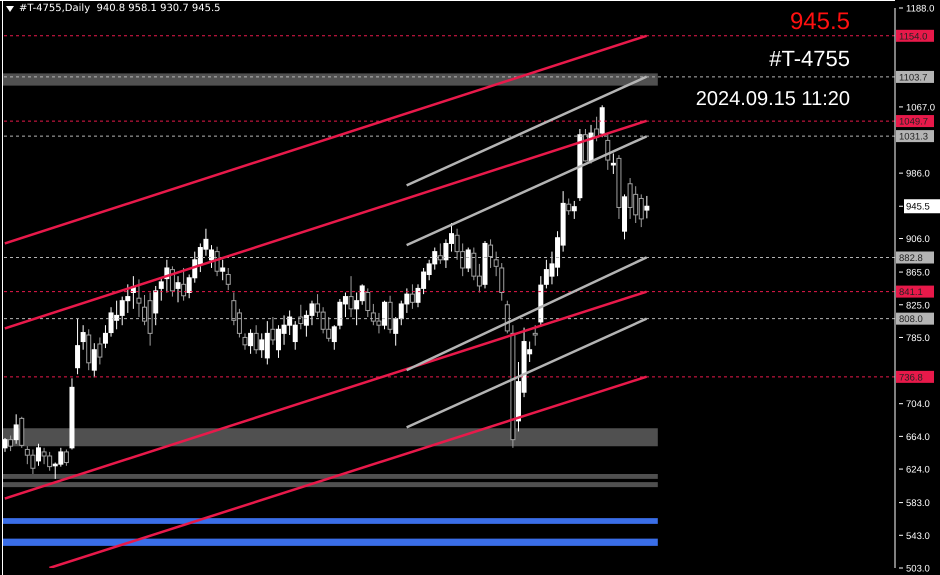 This screenshot has height=575, width=940. What do you see at coordinates (918, 404) in the screenshot?
I see `y-tick-label: 704.0` at bounding box center [918, 404].